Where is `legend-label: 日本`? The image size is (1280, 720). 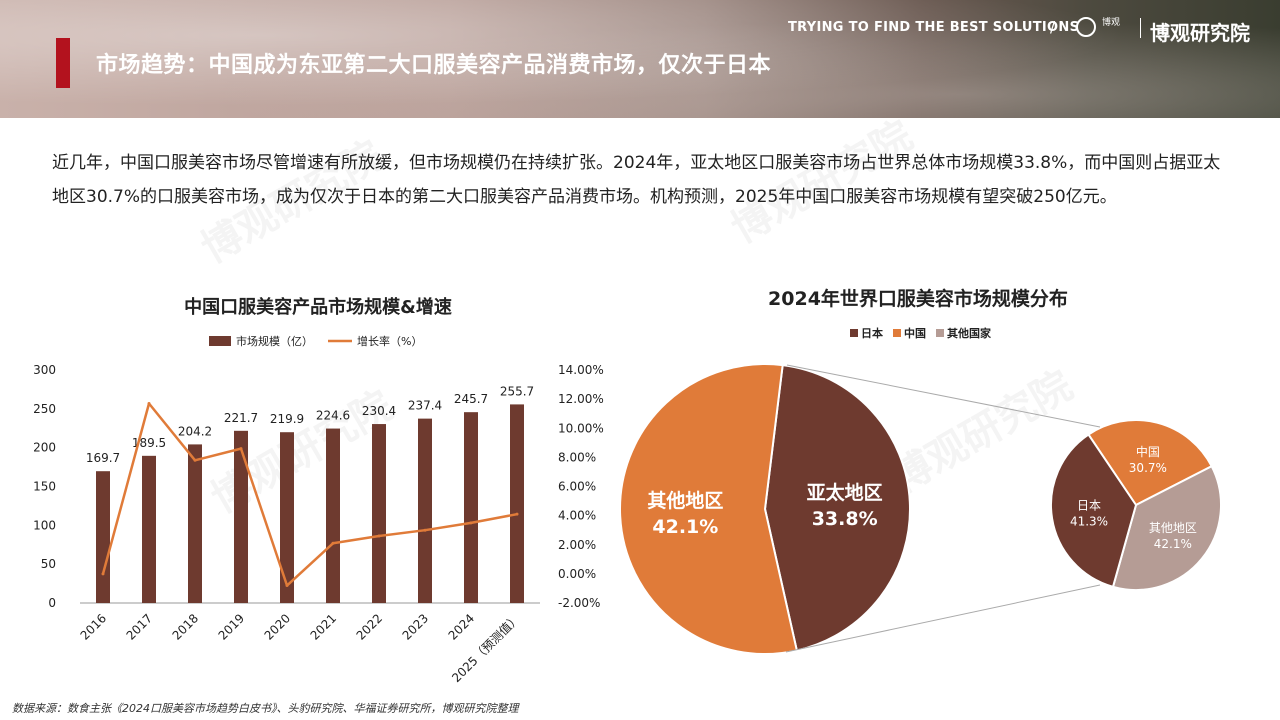
legend-label: 日本 is located at coordinates (872, 333).